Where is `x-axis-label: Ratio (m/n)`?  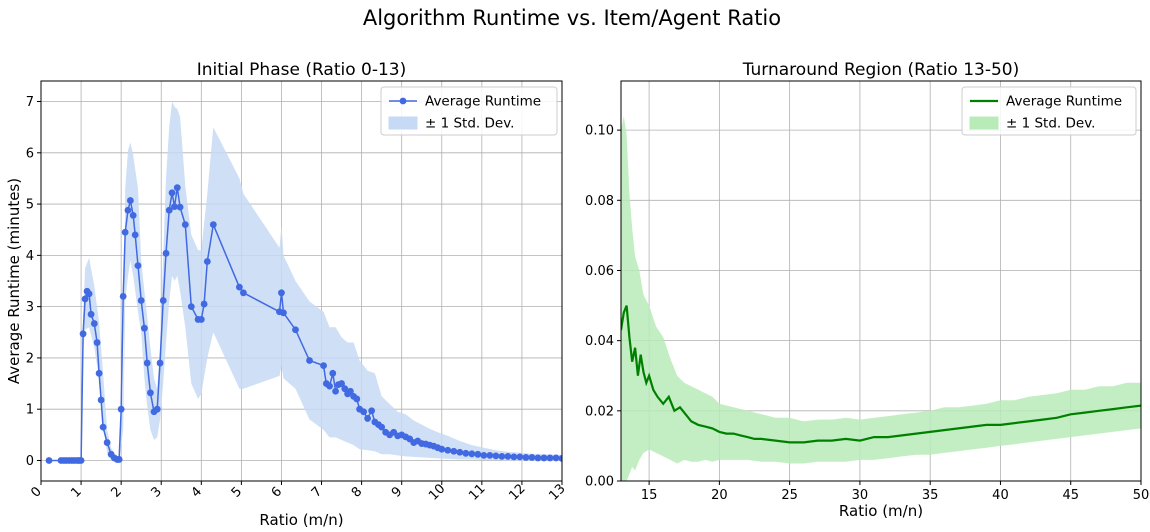
x-axis-label: Ratio (m/n) is located at coordinates (881, 511).